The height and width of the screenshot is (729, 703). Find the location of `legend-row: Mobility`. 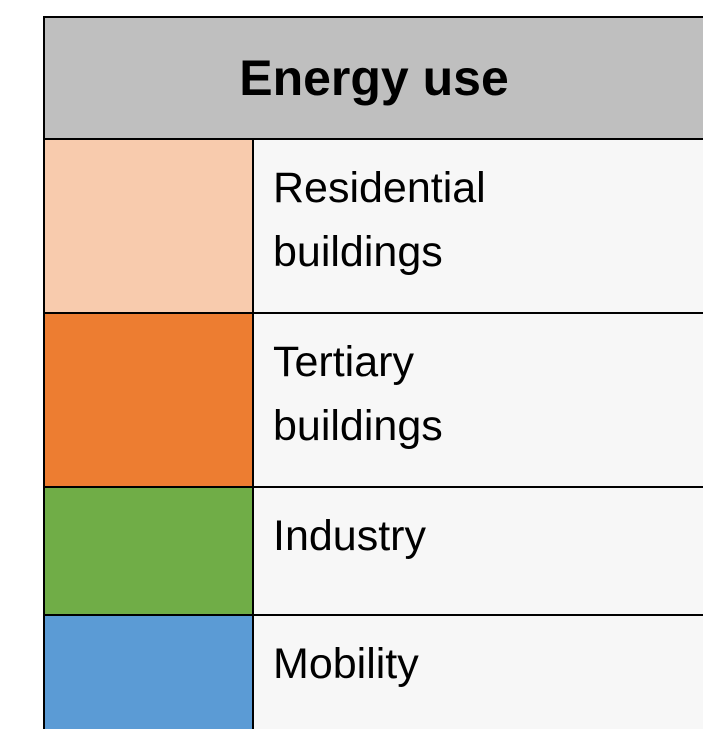

legend-row: Mobility is located at coordinates (374, 672).